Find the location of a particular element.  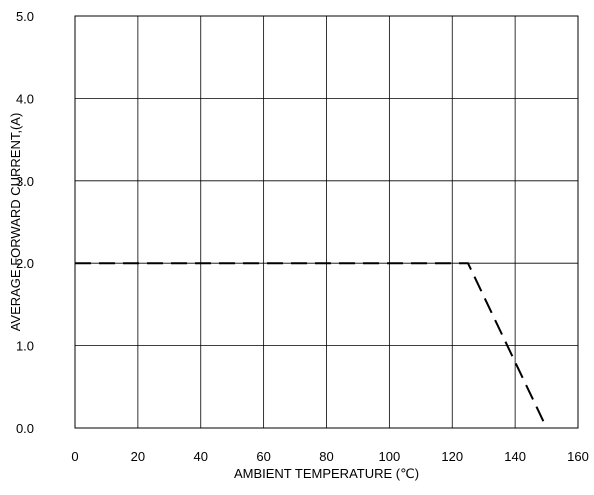

y-tick-label: 1.0 is located at coordinates (25, 346).